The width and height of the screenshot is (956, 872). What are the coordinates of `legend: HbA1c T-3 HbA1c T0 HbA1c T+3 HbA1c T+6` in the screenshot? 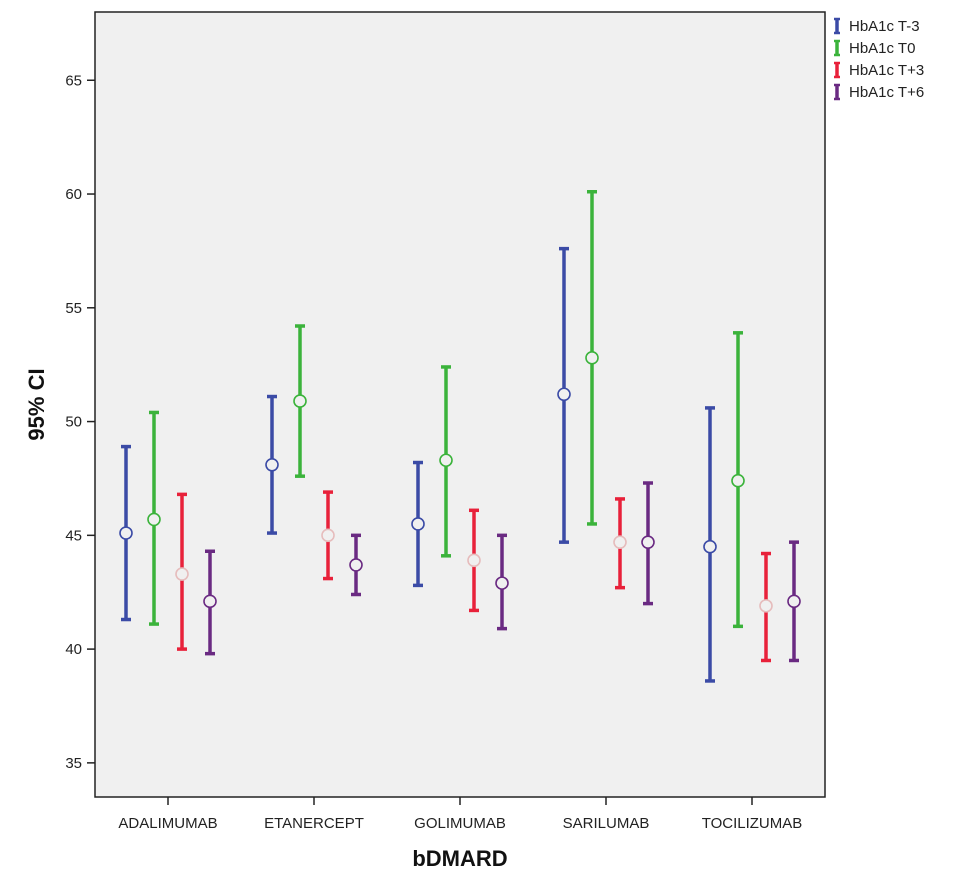 It's located at (879, 59).